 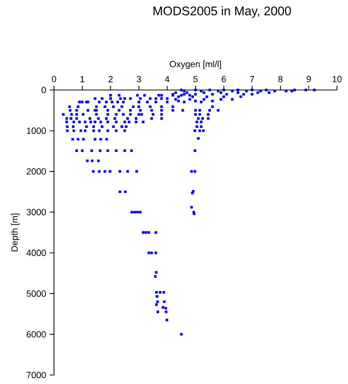 What do you see at coordinates (337, 79) in the screenshot?
I see `x-tick-label: 10` at bounding box center [337, 79].